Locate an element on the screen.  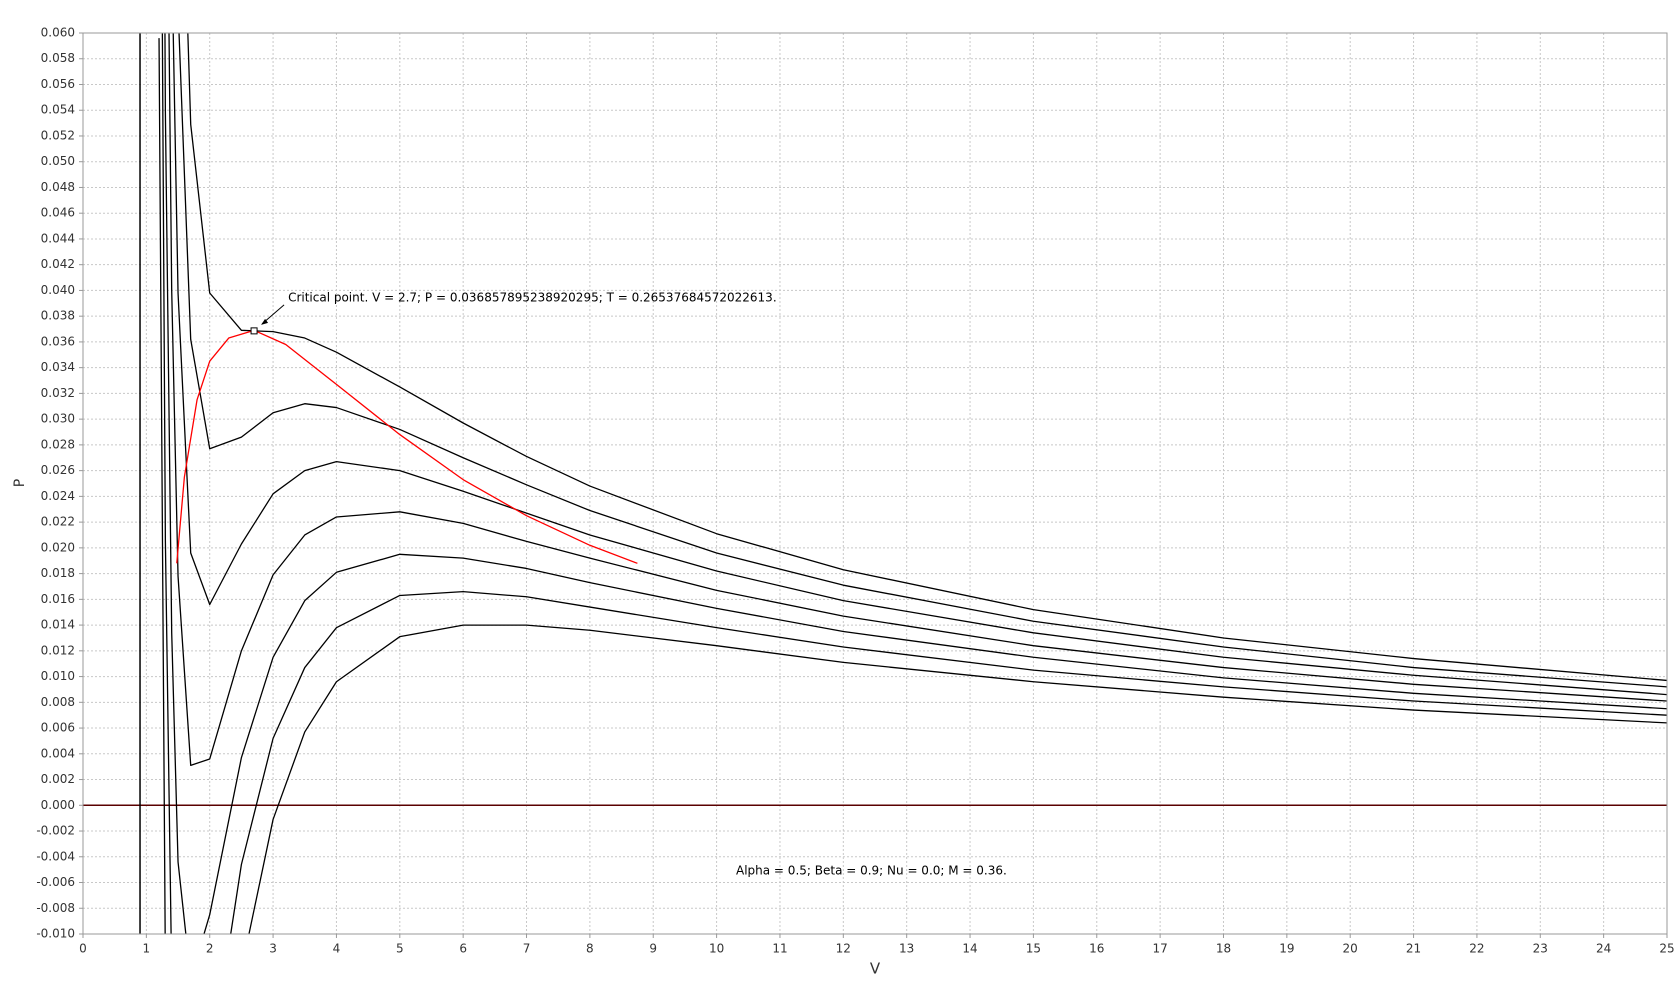
y-tick-label: 0.006 is located at coordinates (58, 728).